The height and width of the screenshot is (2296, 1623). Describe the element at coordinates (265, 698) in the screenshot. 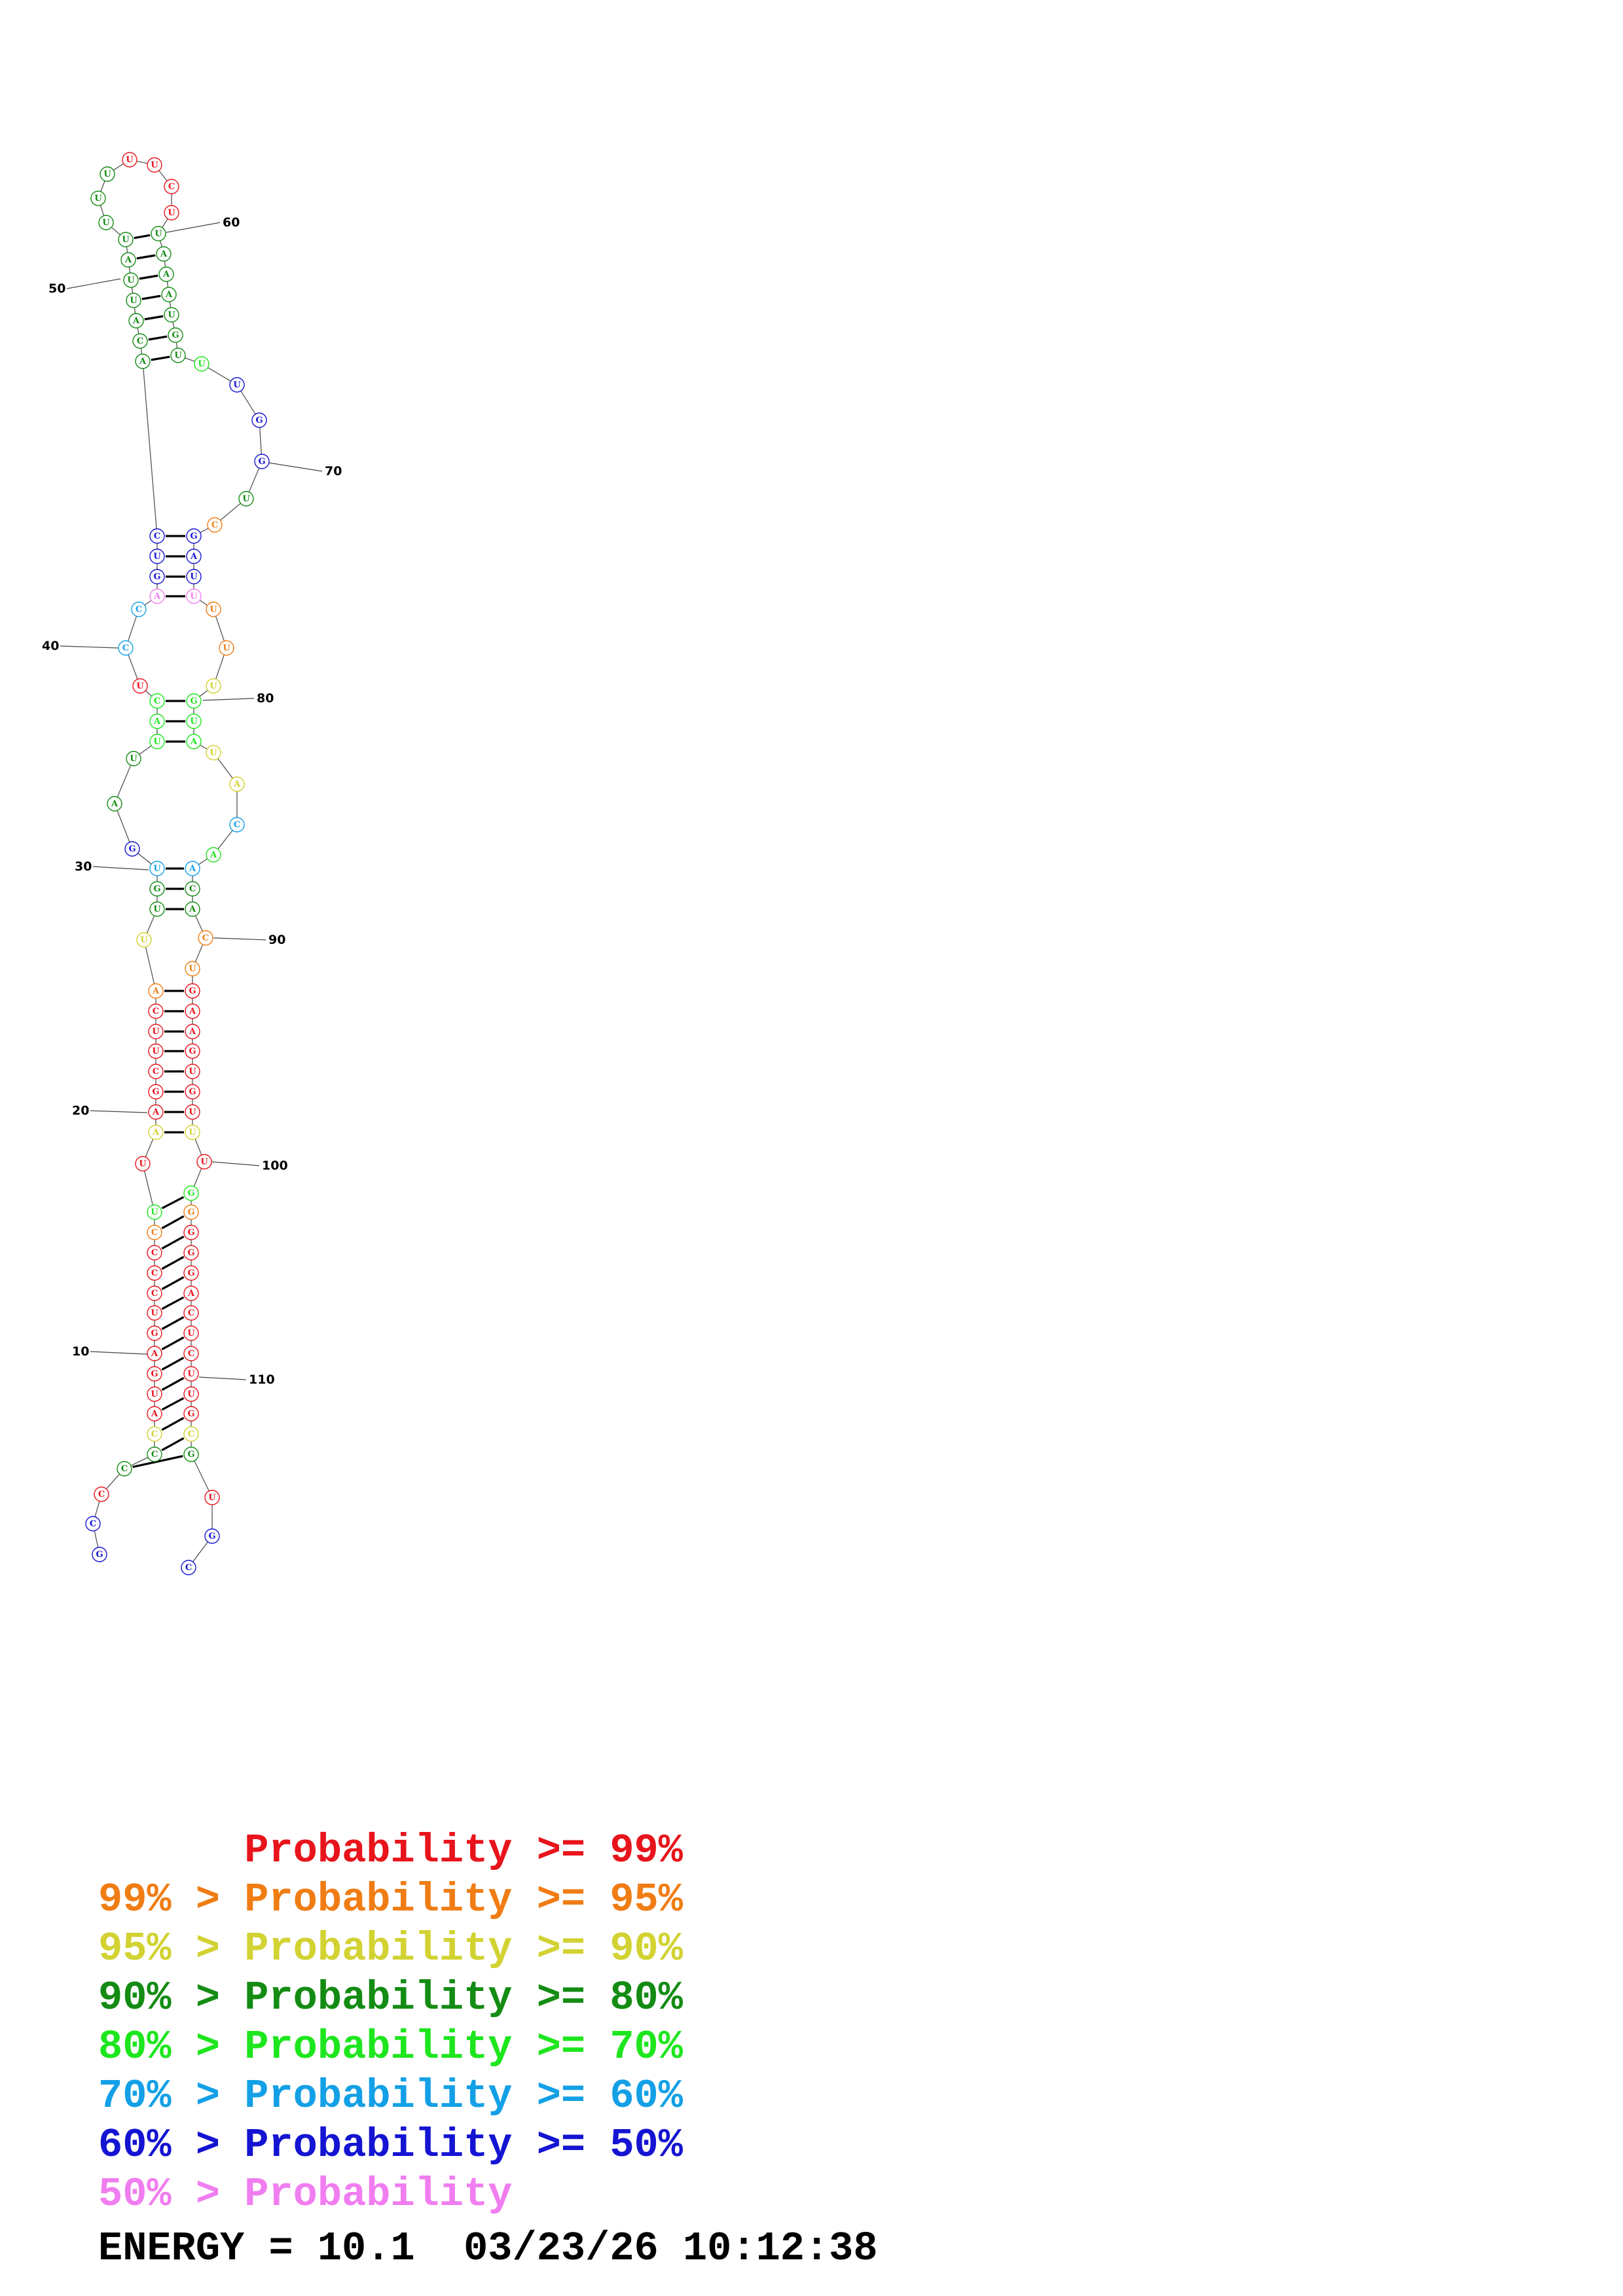

I see `position-label: 80` at that location.